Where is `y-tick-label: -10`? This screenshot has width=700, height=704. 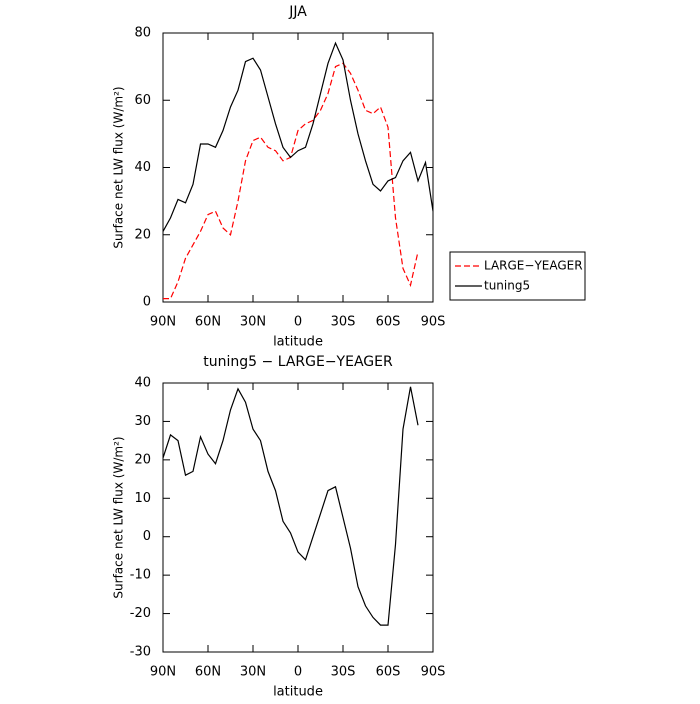
y-tick-label: -10 is located at coordinates (140, 575).